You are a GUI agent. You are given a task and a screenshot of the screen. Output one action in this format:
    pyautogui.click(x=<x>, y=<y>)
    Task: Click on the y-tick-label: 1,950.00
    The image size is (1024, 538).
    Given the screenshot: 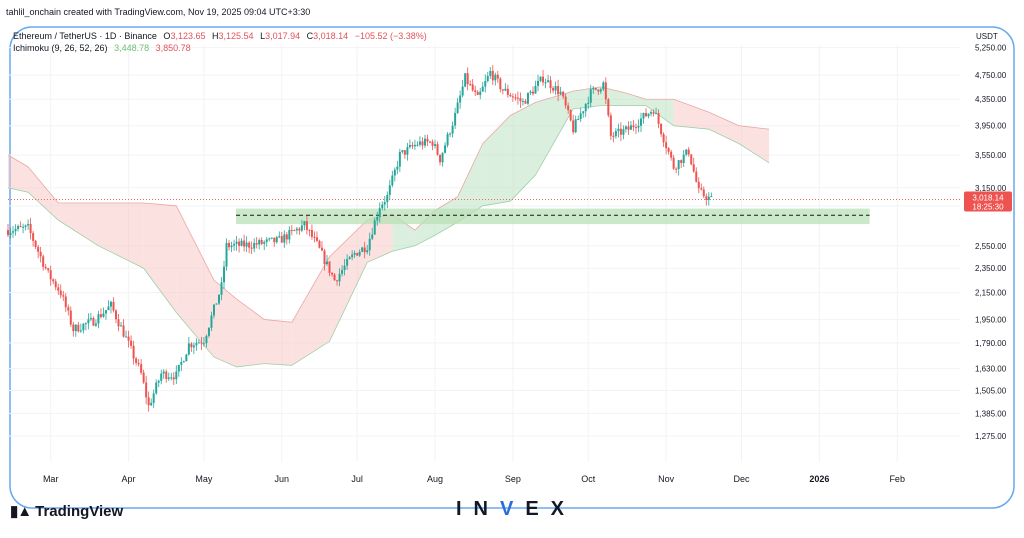 What is the action you would take?
    pyautogui.click(x=991, y=319)
    